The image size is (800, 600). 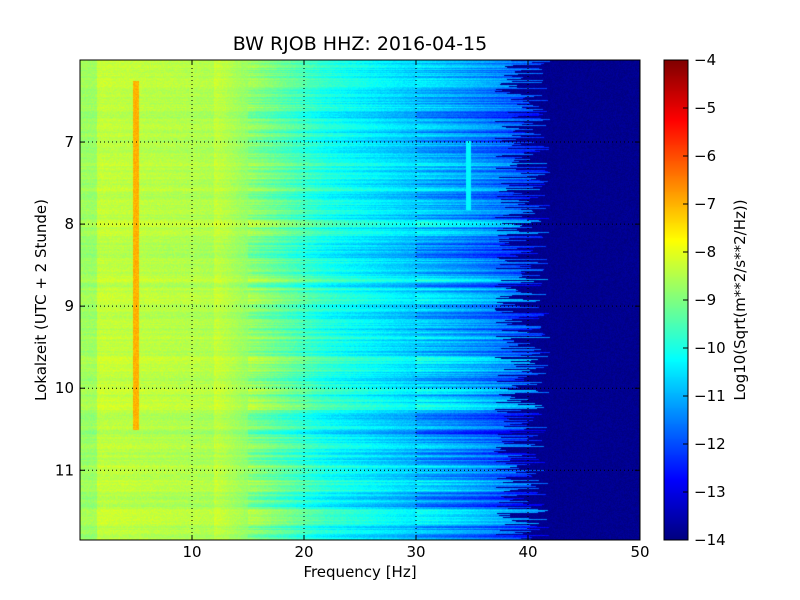 What do you see at coordinates (64, 388) in the screenshot?
I see `y-tick-label: 10` at bounding box center [64, 388].